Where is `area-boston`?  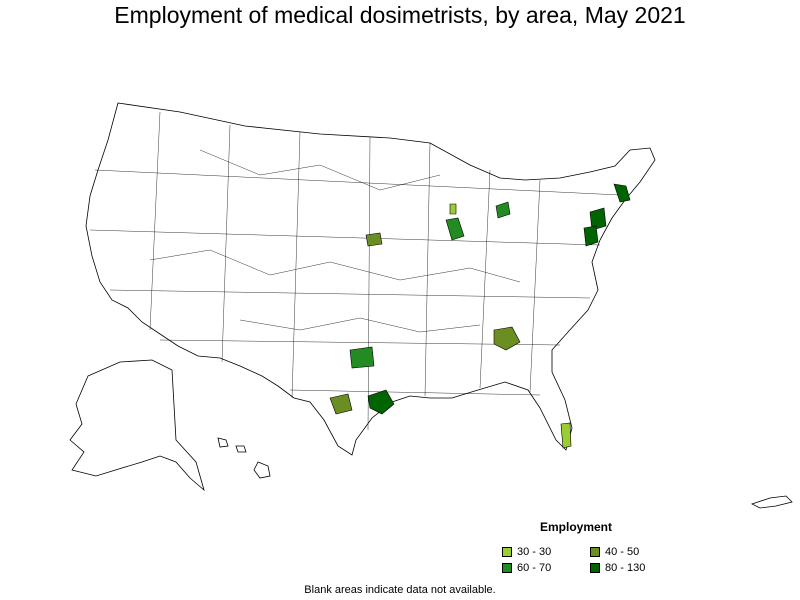 area-boston is located at coordinates (622, 193).